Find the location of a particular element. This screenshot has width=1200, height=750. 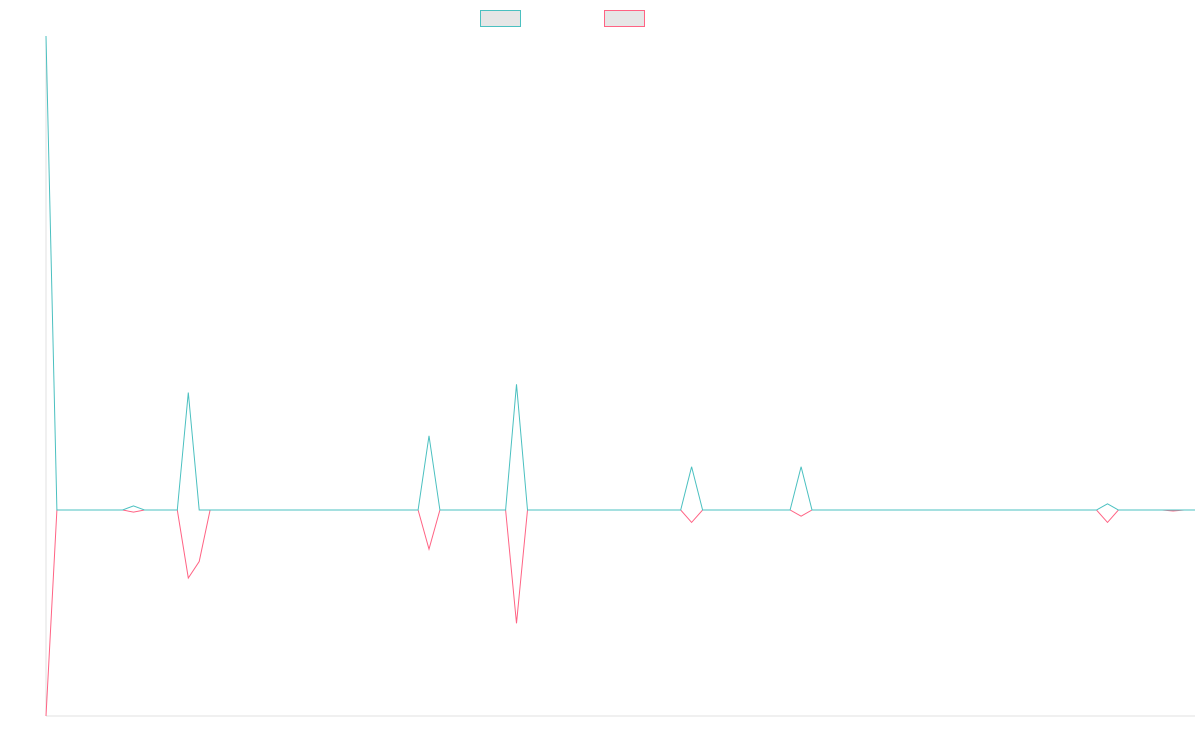

legend is located at coordinates (562, 18).